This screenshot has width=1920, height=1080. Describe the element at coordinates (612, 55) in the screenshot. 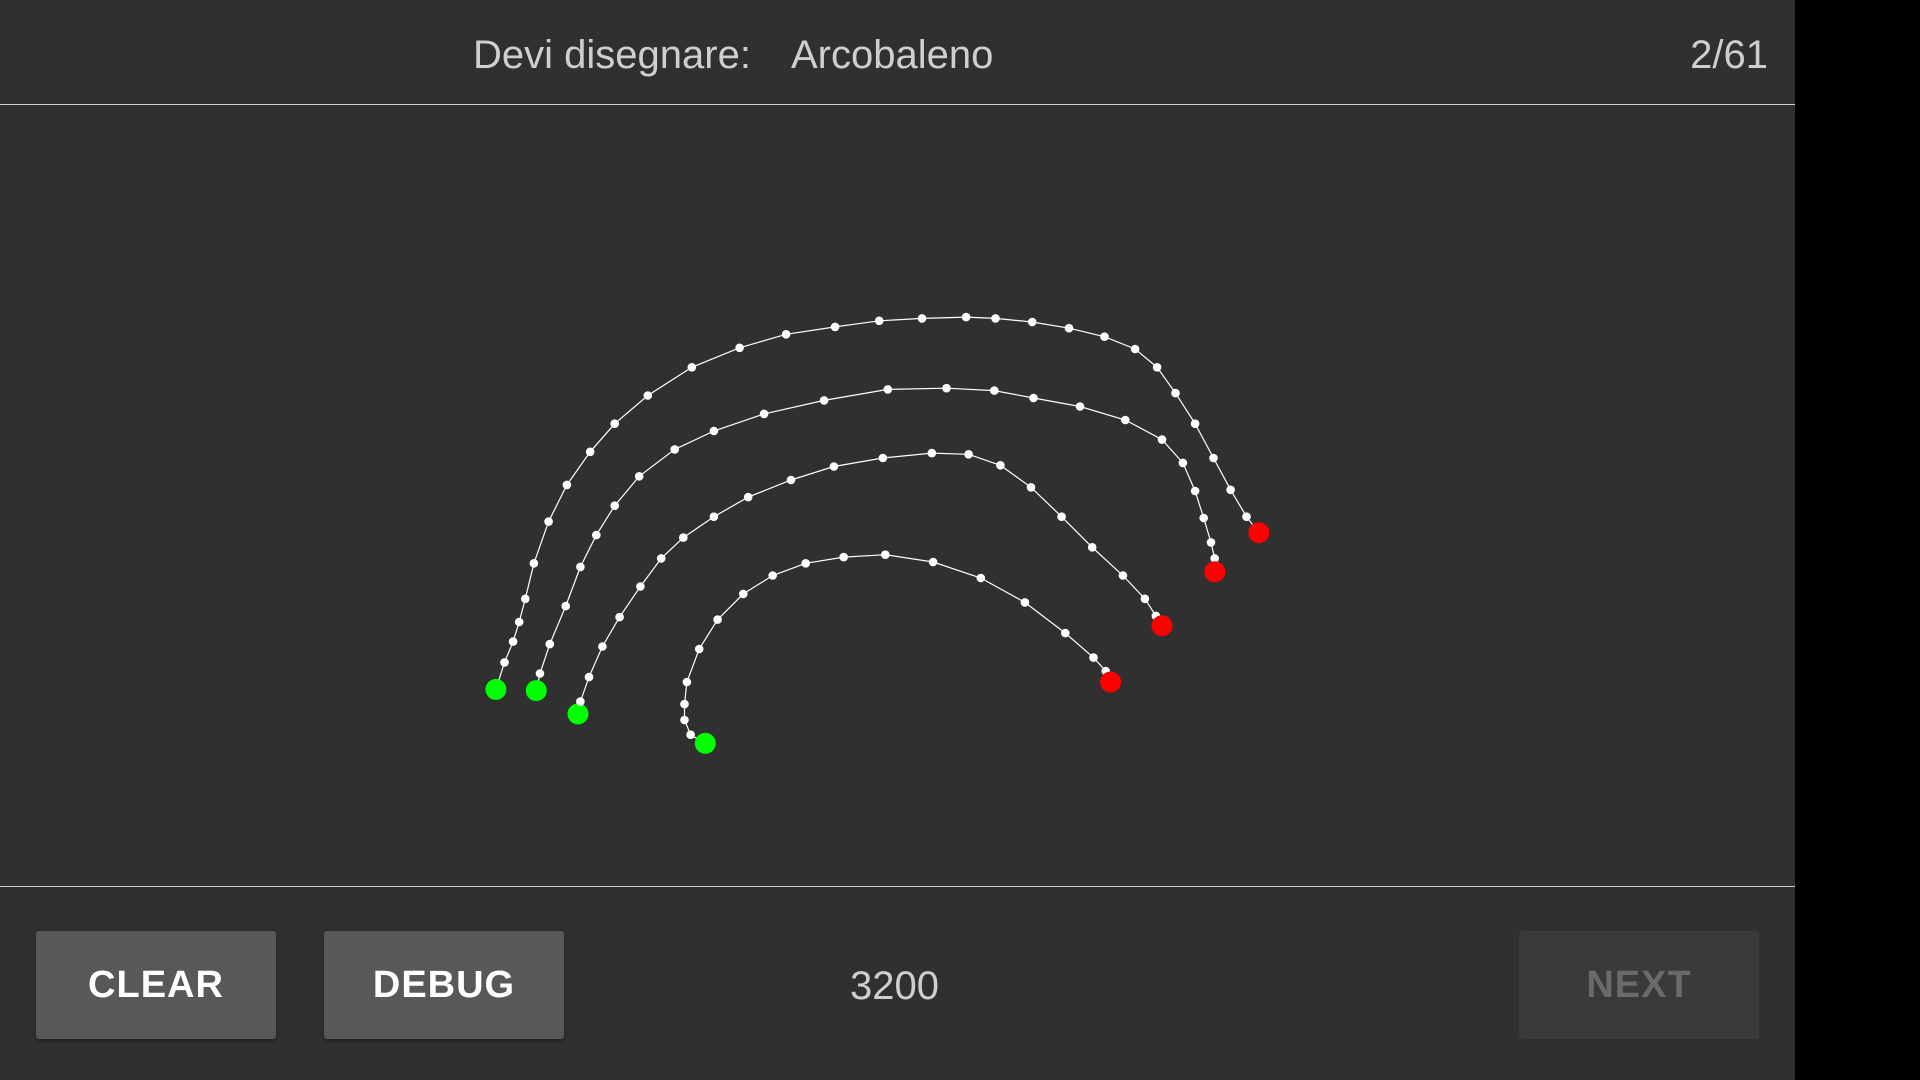

I see `prompt-label: Devi disegnare:` at that location.